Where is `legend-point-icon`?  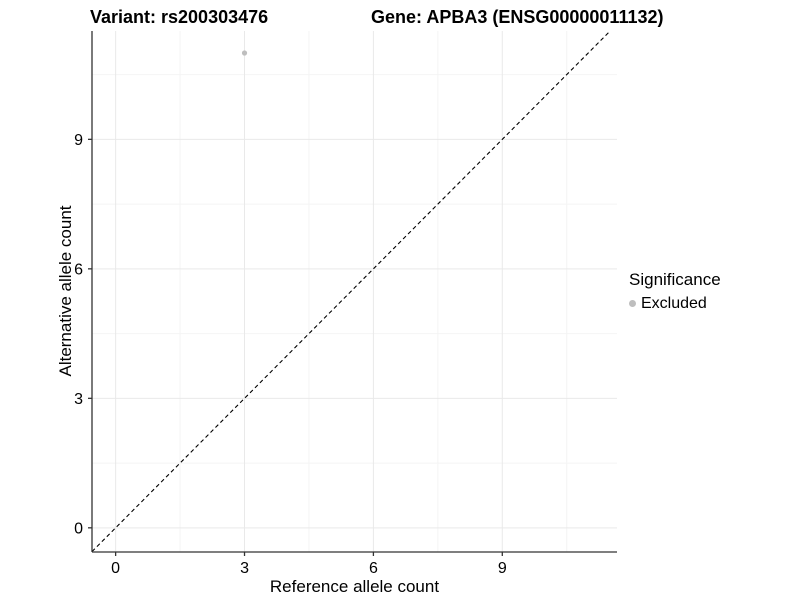 legend-point-icon is located at coordinates (632, 303).